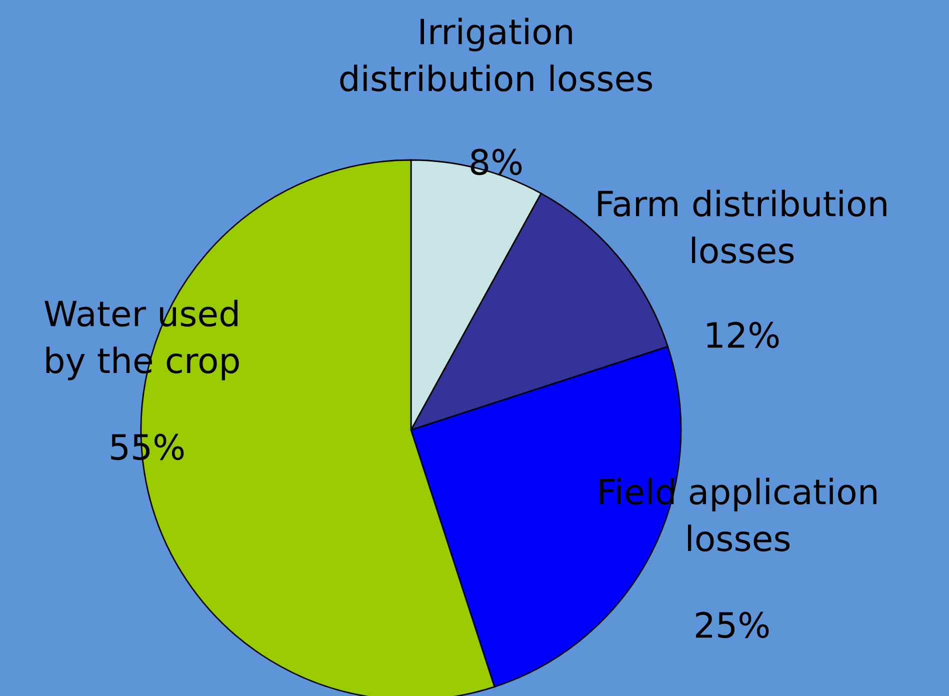  Describe the element at coordinates (732, 625) in the screenshot. I see `data-label: 25%` at that location.